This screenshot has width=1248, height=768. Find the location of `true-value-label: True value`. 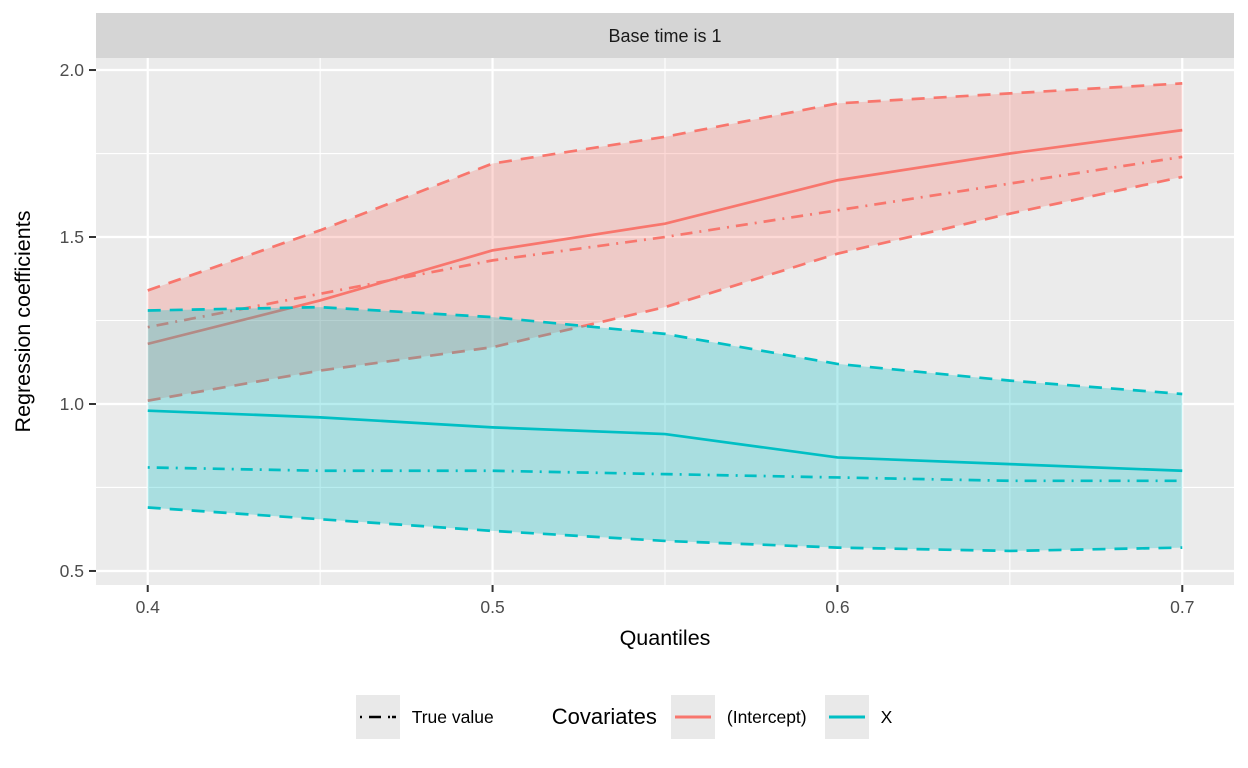

true-value-label: True value is located at coordinates (452, 716).